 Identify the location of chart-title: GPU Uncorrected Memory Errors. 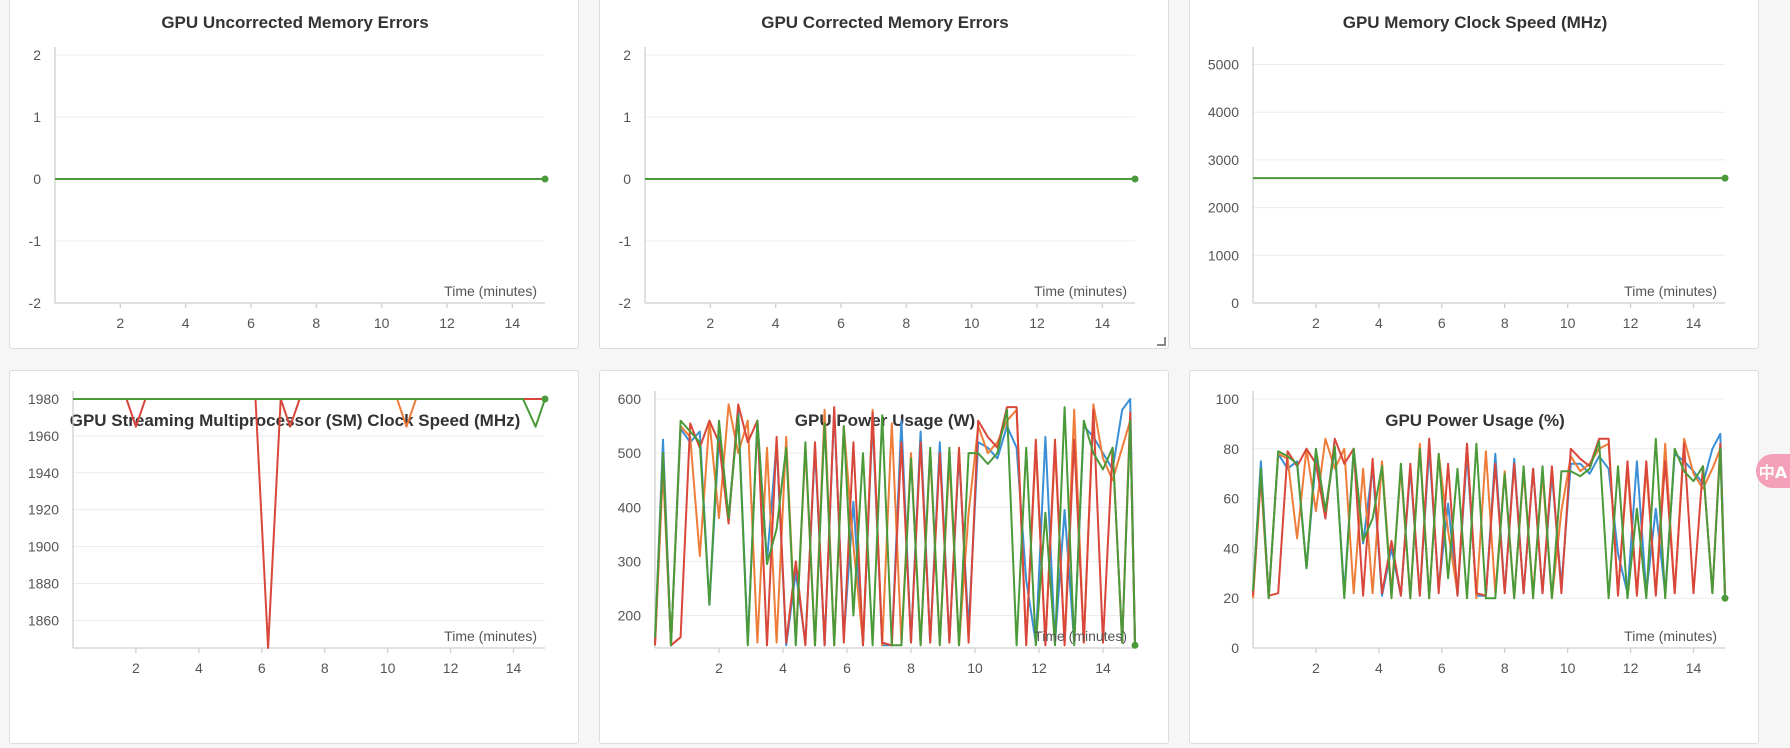
(294, 22).